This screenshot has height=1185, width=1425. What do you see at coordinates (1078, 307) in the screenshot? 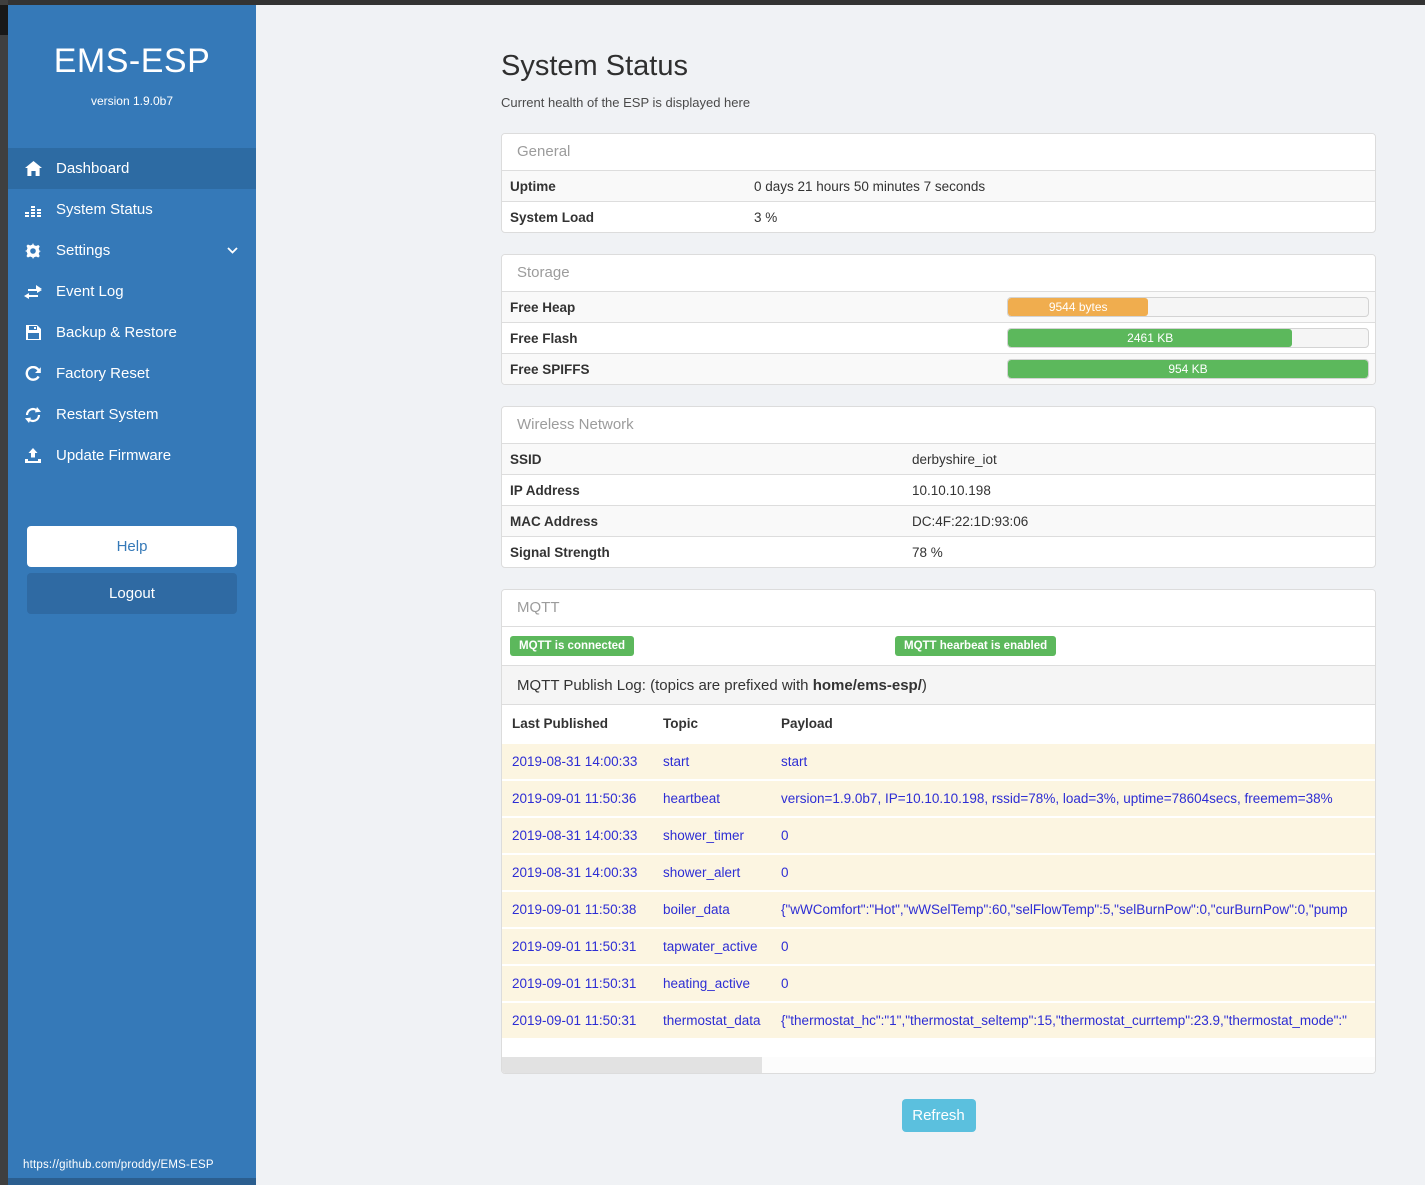
I see `free-heap-progress-bar: 9544 bytes` at bounding box center [1078, 307].